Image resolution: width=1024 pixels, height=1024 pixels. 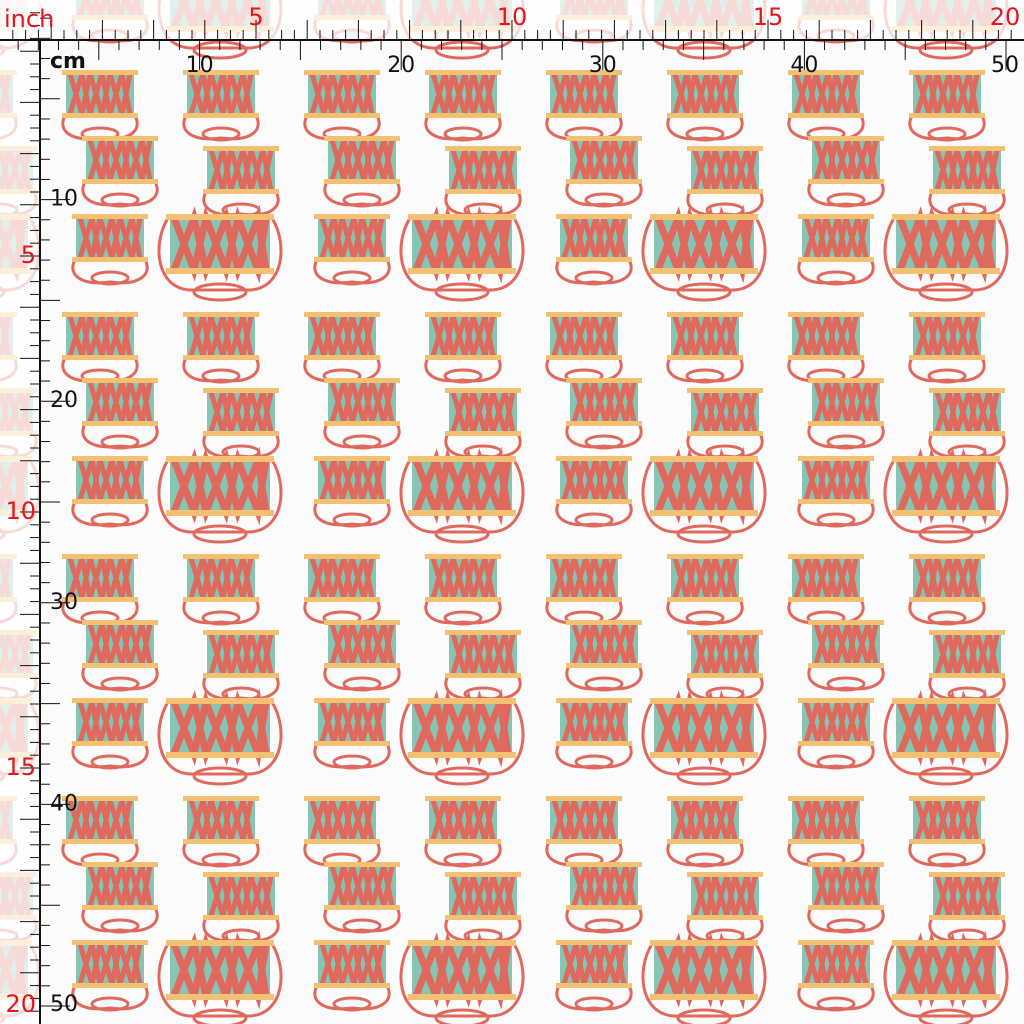 What do you see at coordinates (20, 511) in the screenshot?
I see `left-inch-label: 10` at bounding box center [20, 511].